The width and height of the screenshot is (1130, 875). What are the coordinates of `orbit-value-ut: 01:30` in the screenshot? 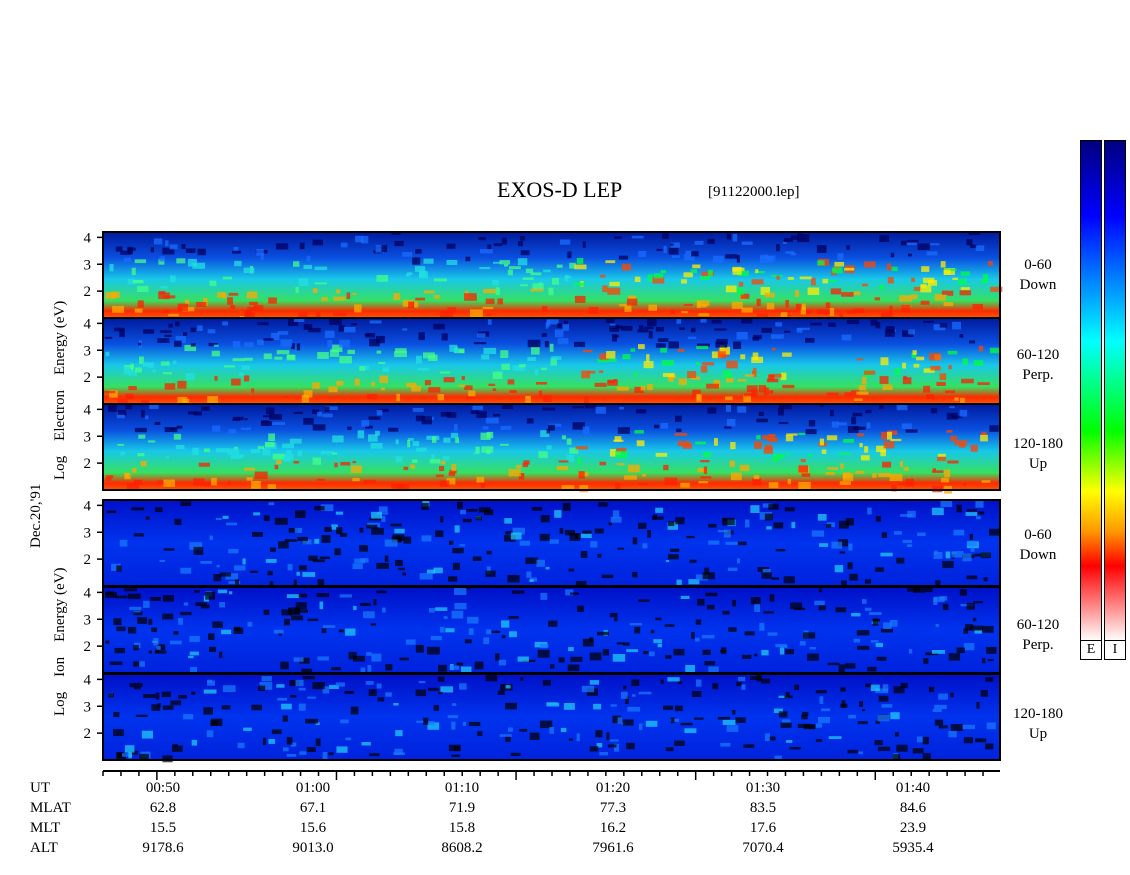 It's located at (763, 788).